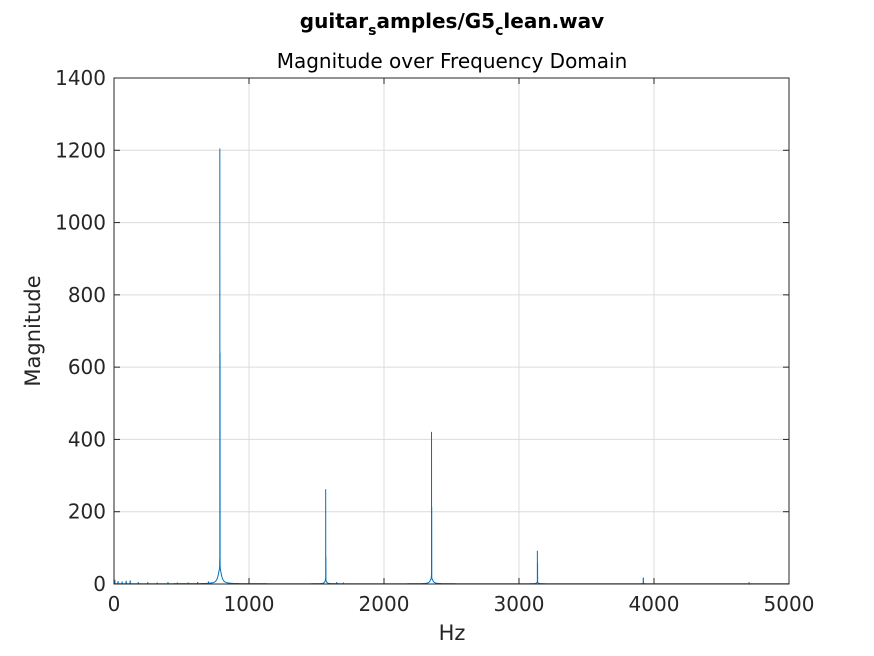  What do you see at coordinates (80, 78) in the screenshot?
I see `y-tick-label: 1400` at bounding box center [80, 78].